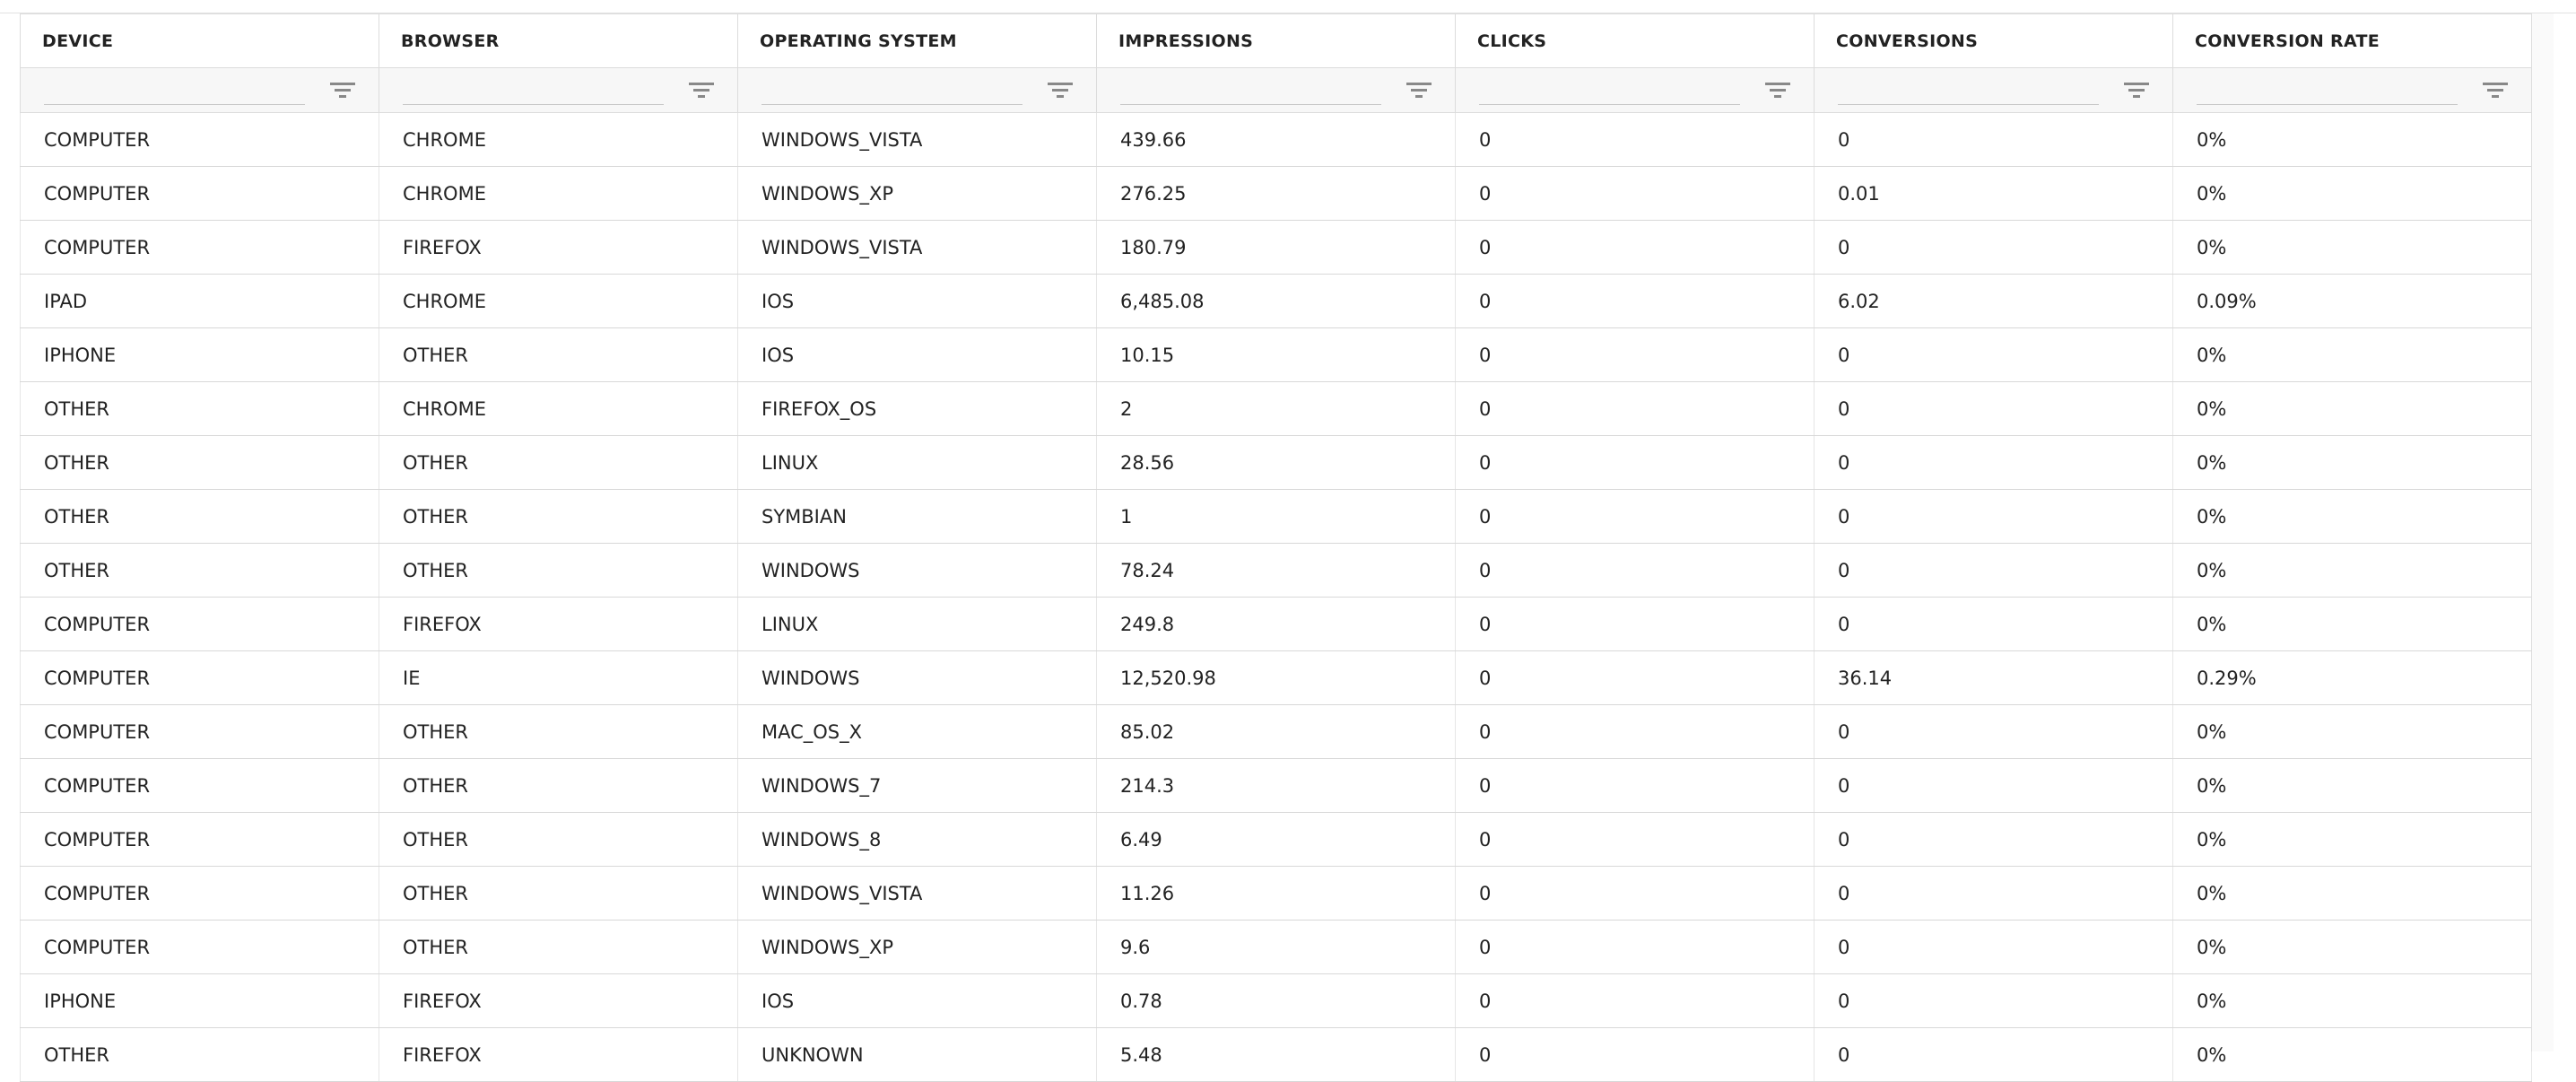 This screenshot has width=2576, height=1082. What do you see at coordinates (917, 193) in the screenshot?
I see `table-cell: WINDOWS_XP` at bounding box center [917, 193].